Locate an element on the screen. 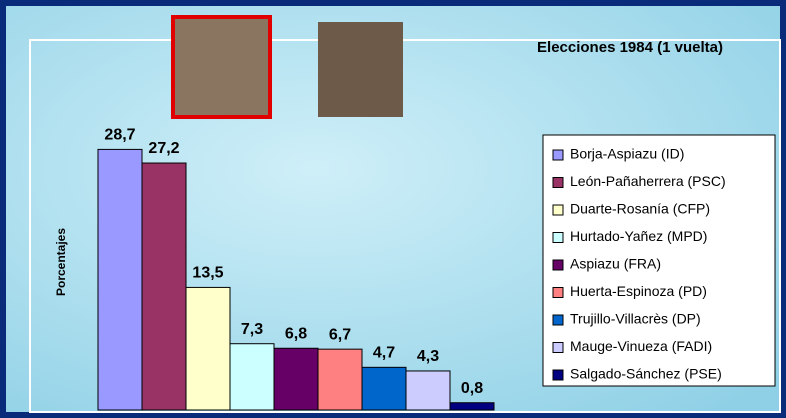 The height and width of the screenshot is (418, 786). data-label: 4,7 is located at coordinates (384, 353).